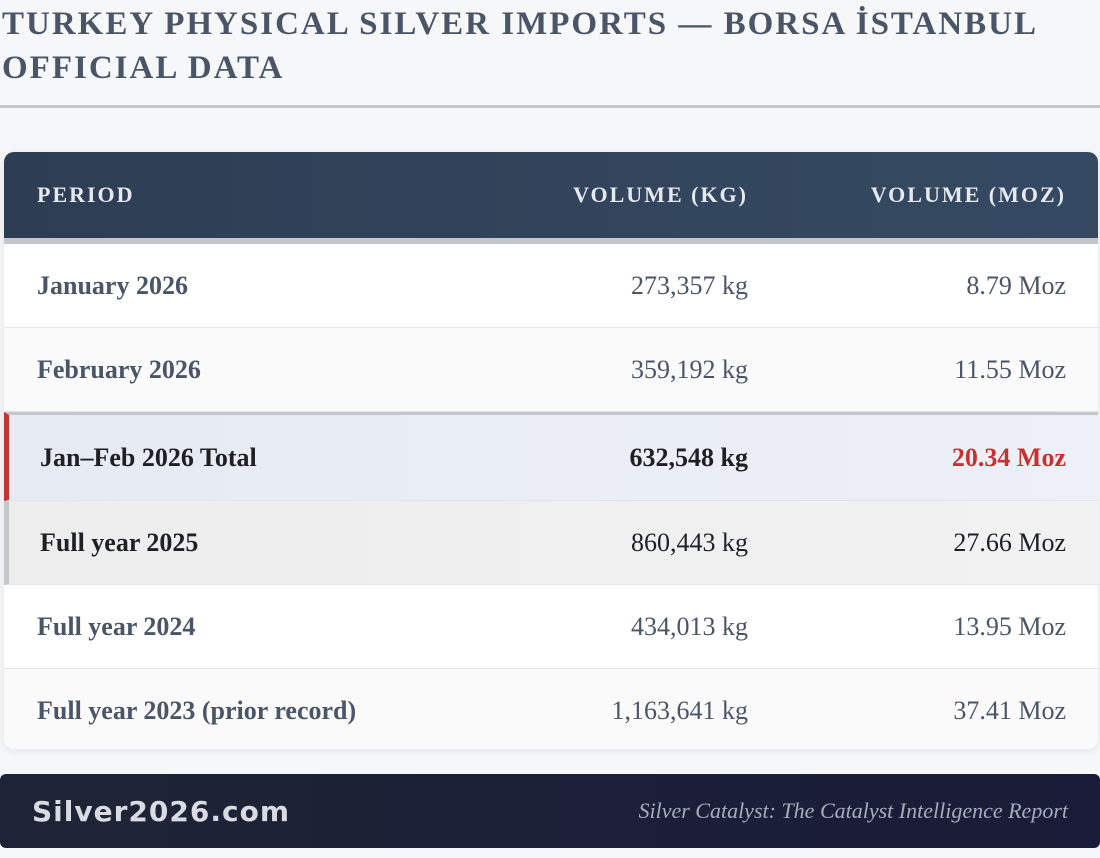  Describe the element at coordinates (86, 194) in the screenshot. I see `header-period: PERIOD` at that location.